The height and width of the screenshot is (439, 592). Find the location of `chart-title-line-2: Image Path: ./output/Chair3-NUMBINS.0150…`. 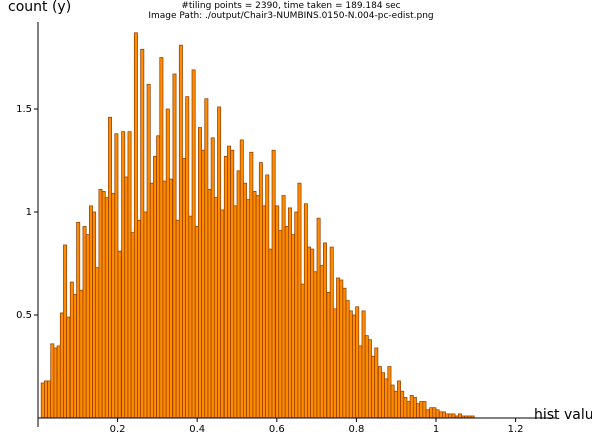

chart-title-line-2: Image Path: ./output/Chair3-NUMBINS.0150… is located at coordinates (290, 16).